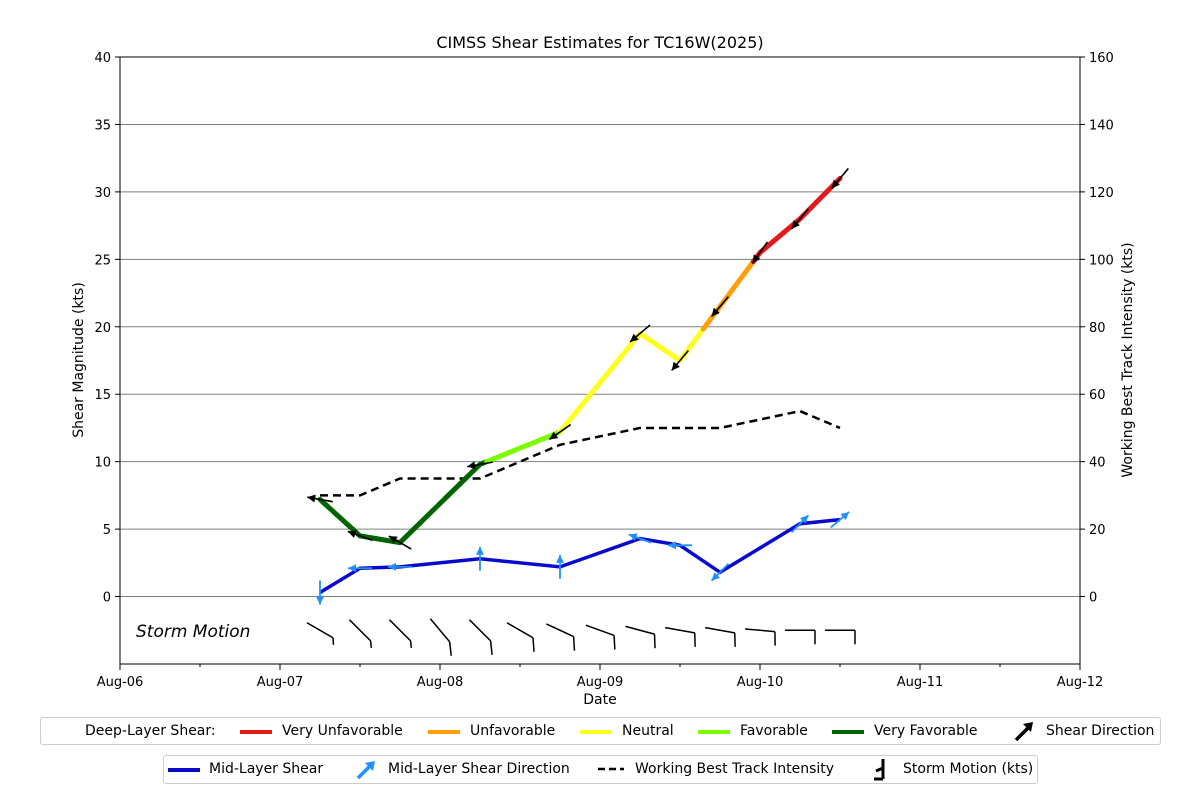  Describe the element at coordinates (1093, 598) in the screenshot. I see `y2-tick-label: 0` at that location.